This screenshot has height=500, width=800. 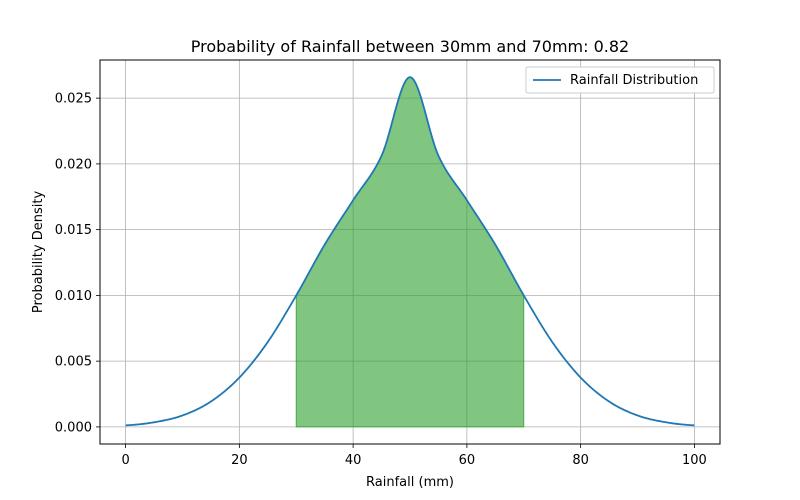 I want to click on x-tick-label: 100, so click(x=694, y=460).